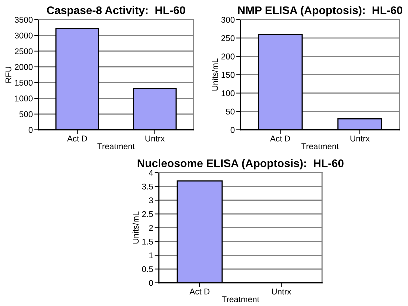 The height and width of the screenshot is (306, 408). Describe the element at coordinates (228, 93) in the screenshot. I see `y-tick-label: 100` at that location.